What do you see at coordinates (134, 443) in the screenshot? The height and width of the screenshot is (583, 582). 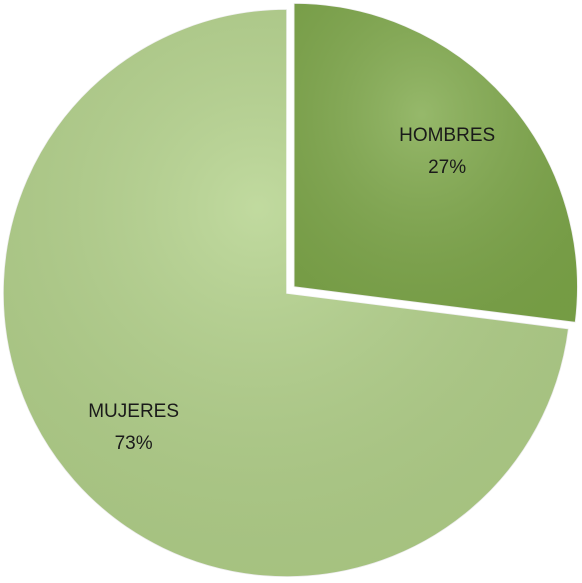 I see `slice-value-label: 73%` at bounding box center [134, 443].